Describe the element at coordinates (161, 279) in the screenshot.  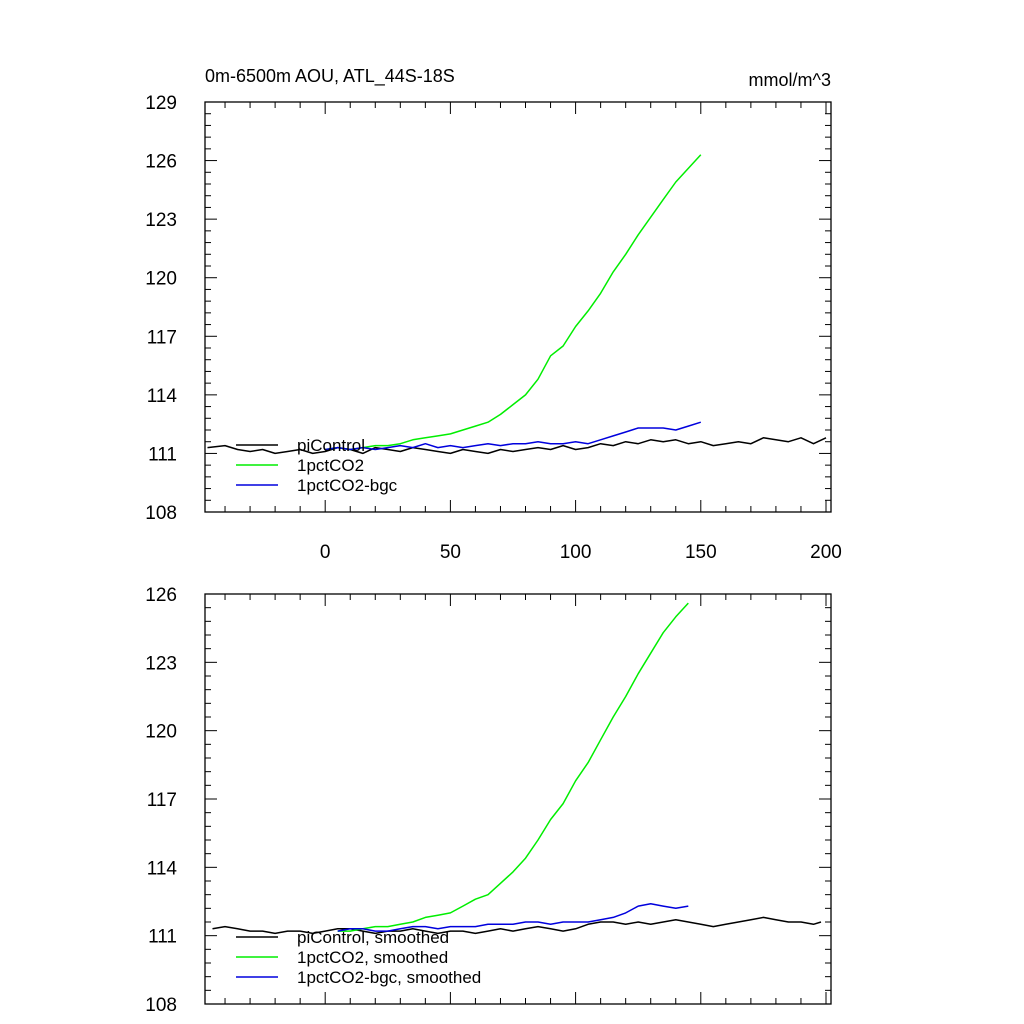
I see `top-y-tick-label: 120` at that location.